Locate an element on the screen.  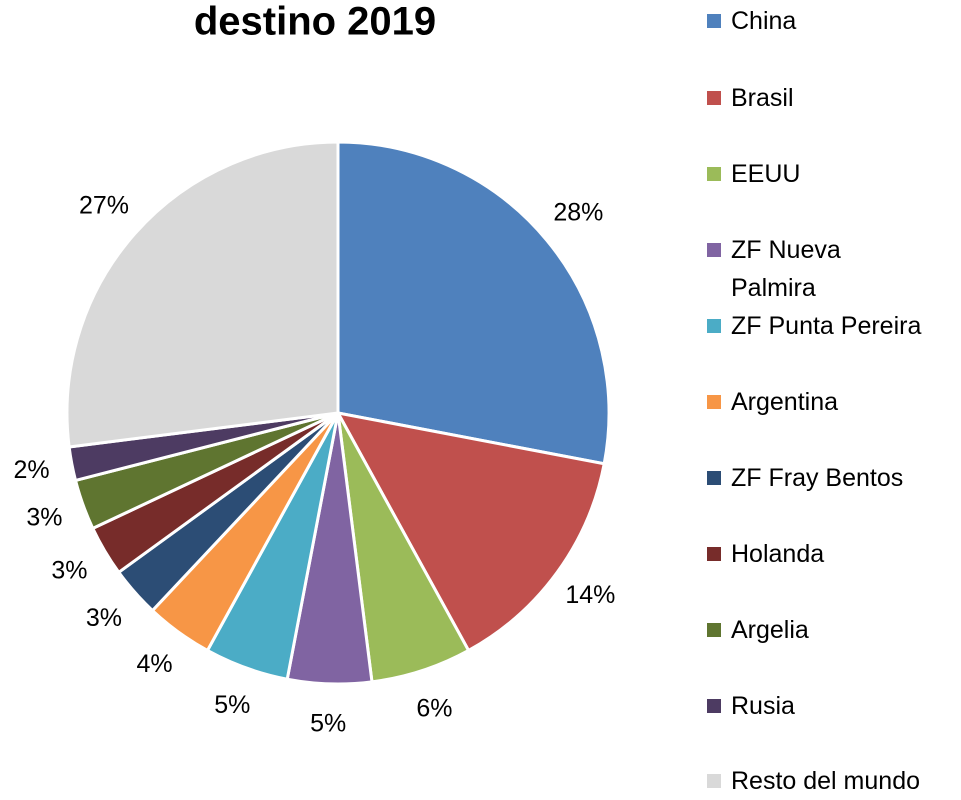
legend-item: Argelia is located at coordinates (830, 630).